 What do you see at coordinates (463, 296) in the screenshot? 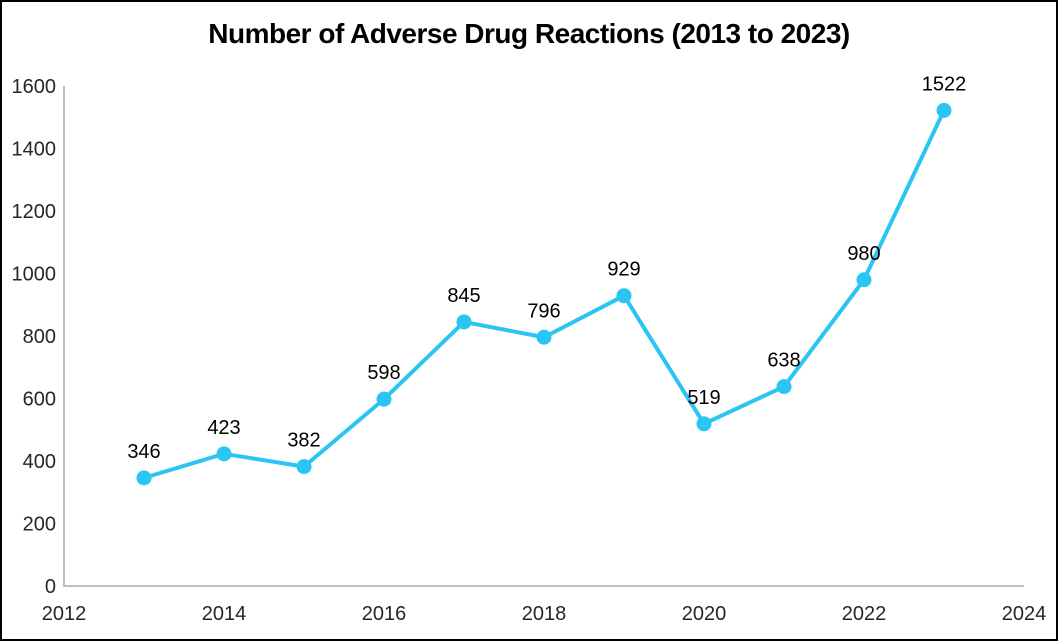
I see `data-point-label: 845` at bounding box center [463, 296].